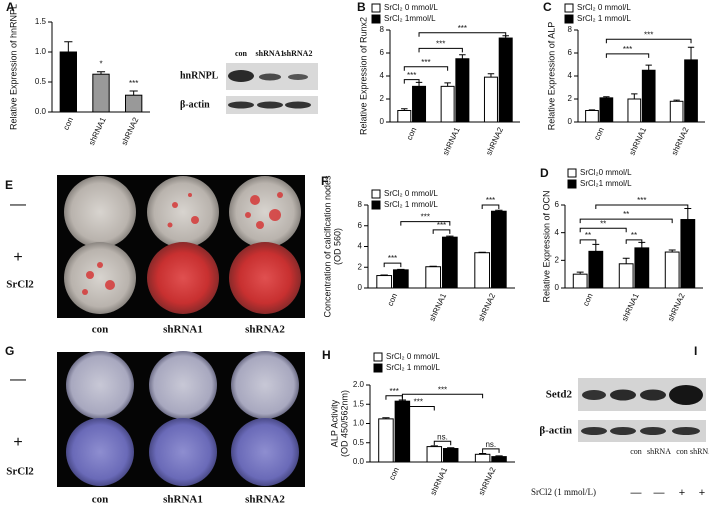  Describe the element at coordinates (183, 330) in the screenshot. I see `column-label: shRNA1` at that location.